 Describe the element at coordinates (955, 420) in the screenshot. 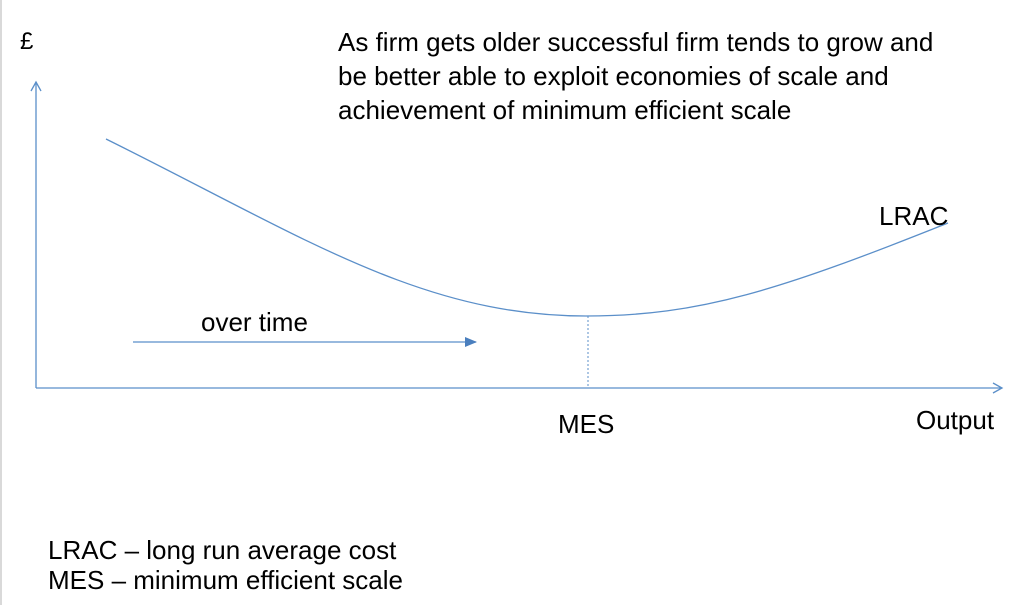

I see `x-axis-label: Output` at that location.